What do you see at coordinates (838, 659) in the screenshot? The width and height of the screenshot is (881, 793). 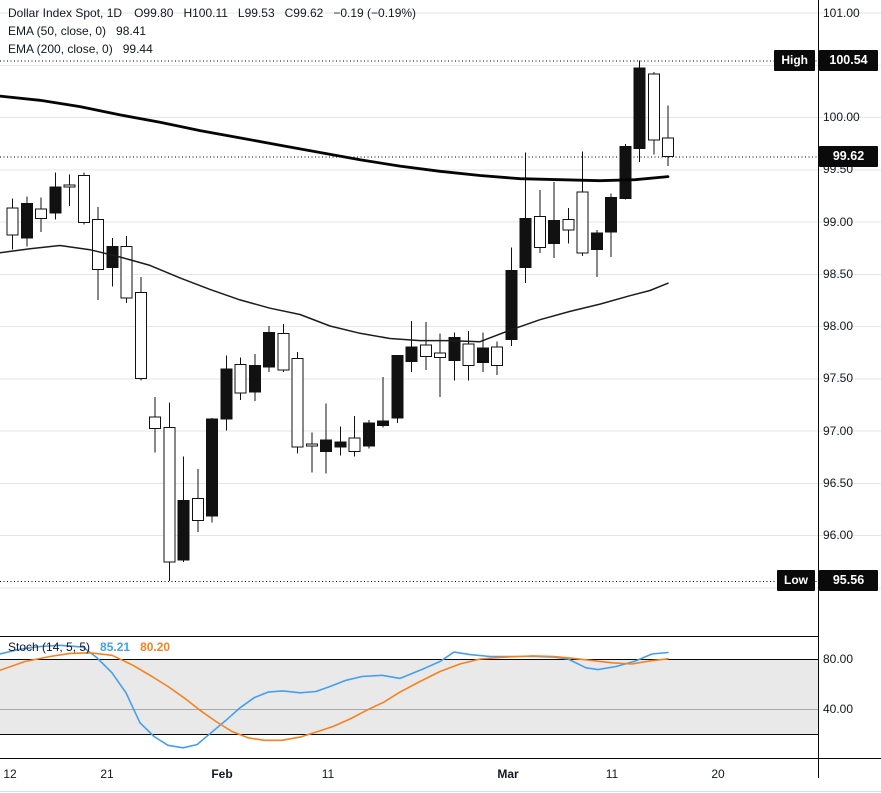 I see `stoch-tick-label: 80.00` at bounding box center [838, 659].